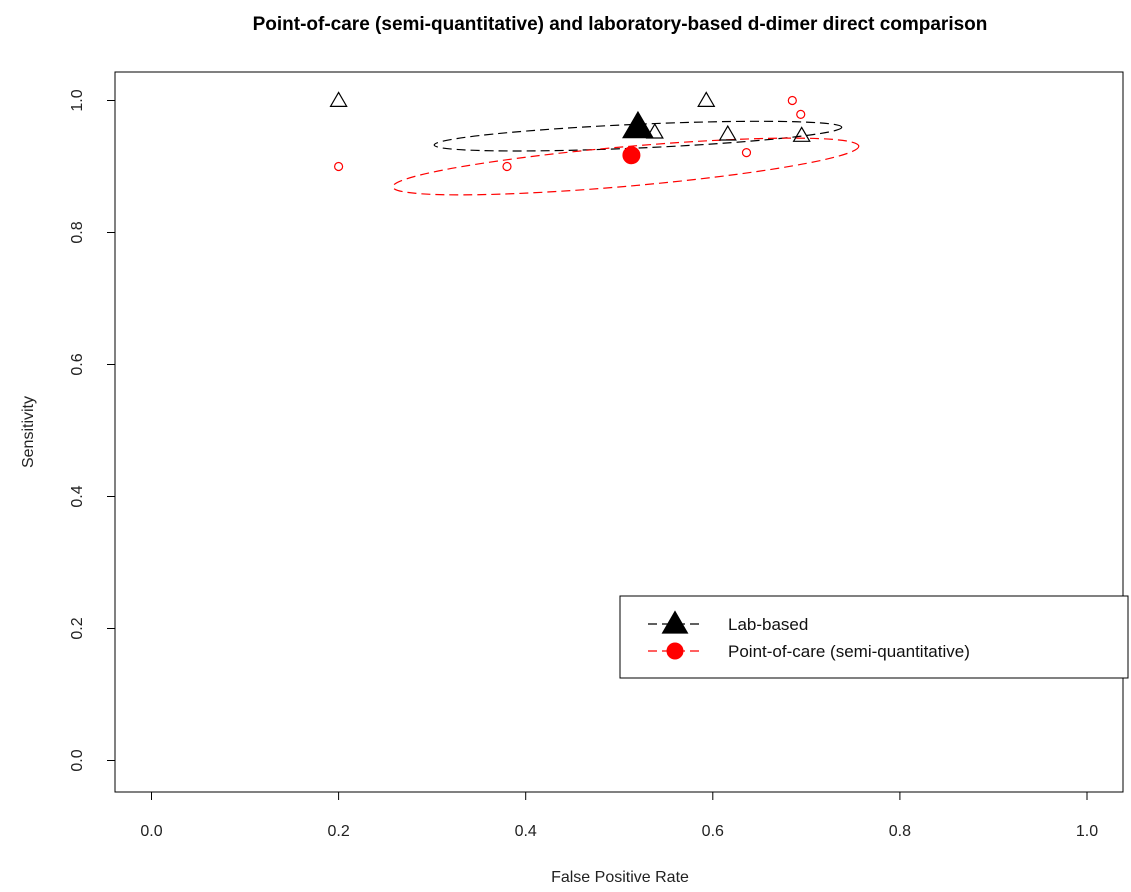  What do you see at coordinates (77, 628) in the screenshot?
I see `y-tick-label: 0.2` at bounding box center [77, 628].